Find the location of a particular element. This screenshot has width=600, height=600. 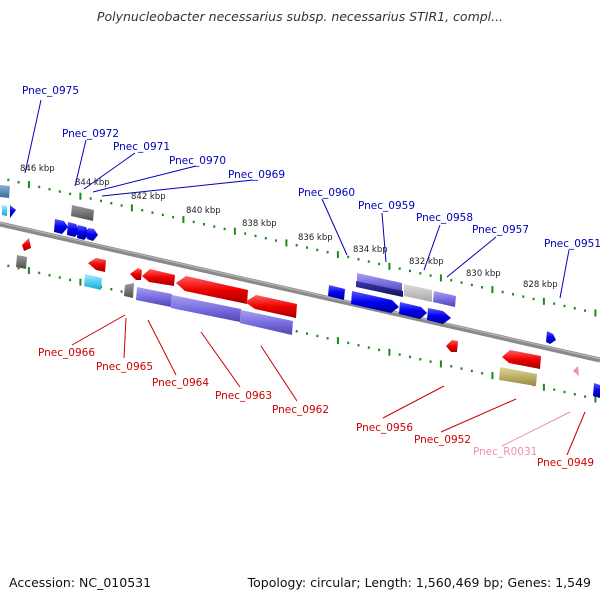

gene-label: Pnec_0959 is located at coordinates (386, 206).